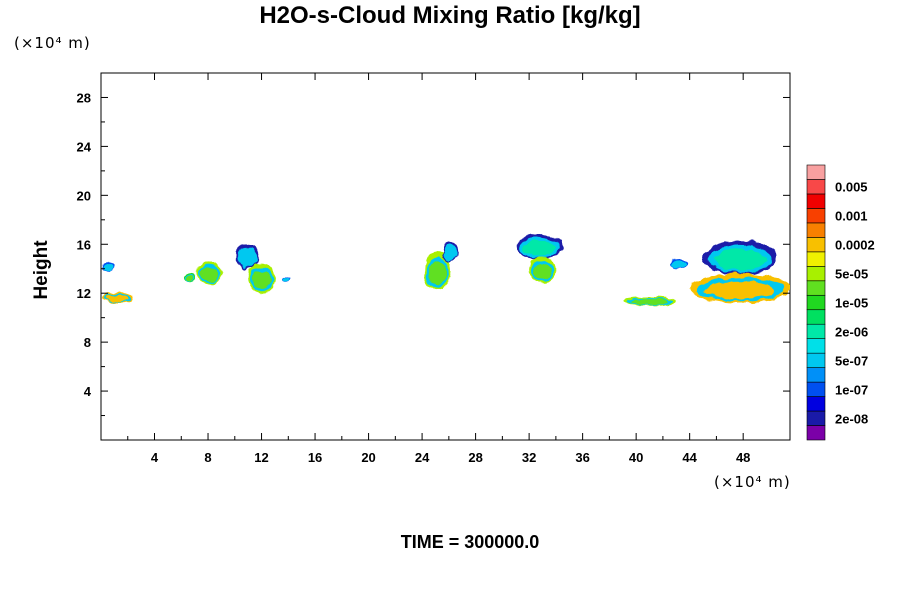  What do you see at coordinates (450, 15) in the screenshot?
I see `chart-title: H2O-s-Cloud Mixing Ratio [kg/kg]` at bounding box center [450, 15].